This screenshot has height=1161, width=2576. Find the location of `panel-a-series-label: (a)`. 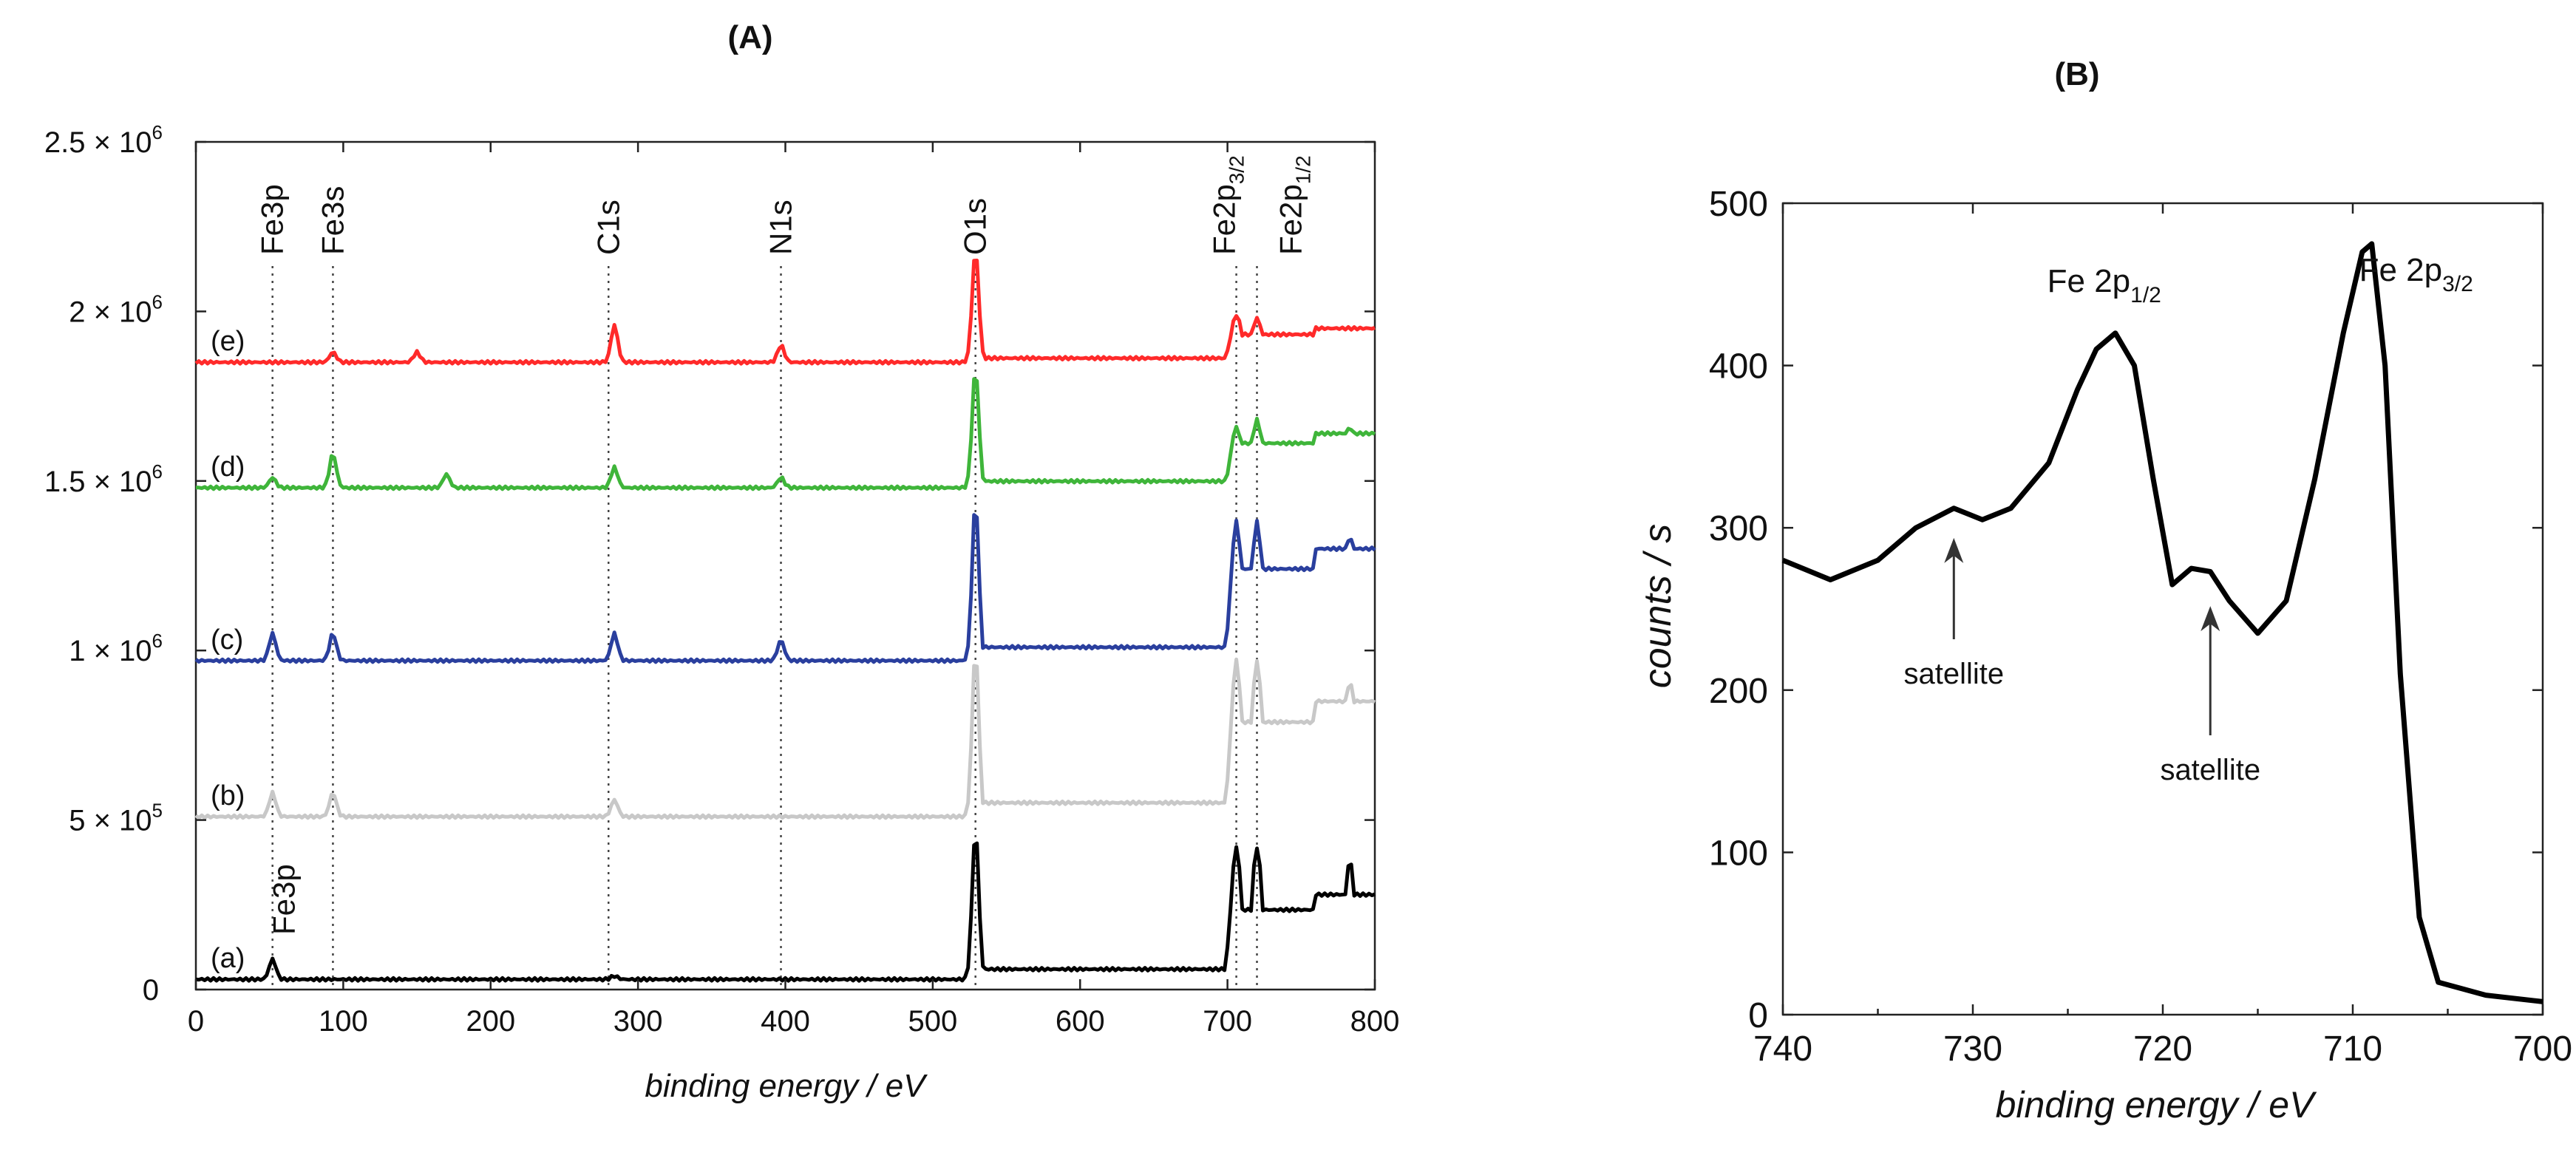

panel-a-series-label: (a) is located at coordinates (228, 958).